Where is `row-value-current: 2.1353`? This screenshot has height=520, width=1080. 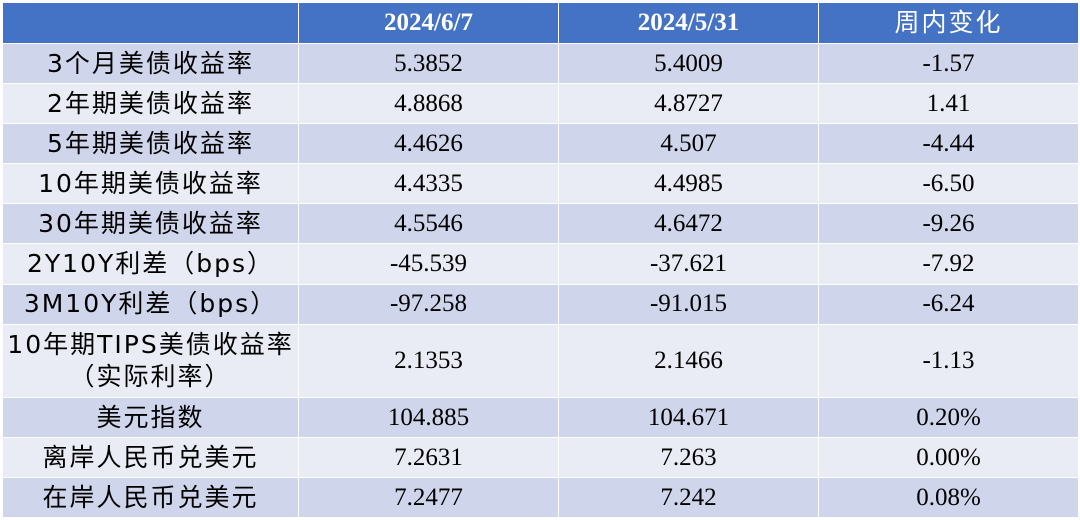
row-value-current: 2.1353 is located at coordinates (428, 360).